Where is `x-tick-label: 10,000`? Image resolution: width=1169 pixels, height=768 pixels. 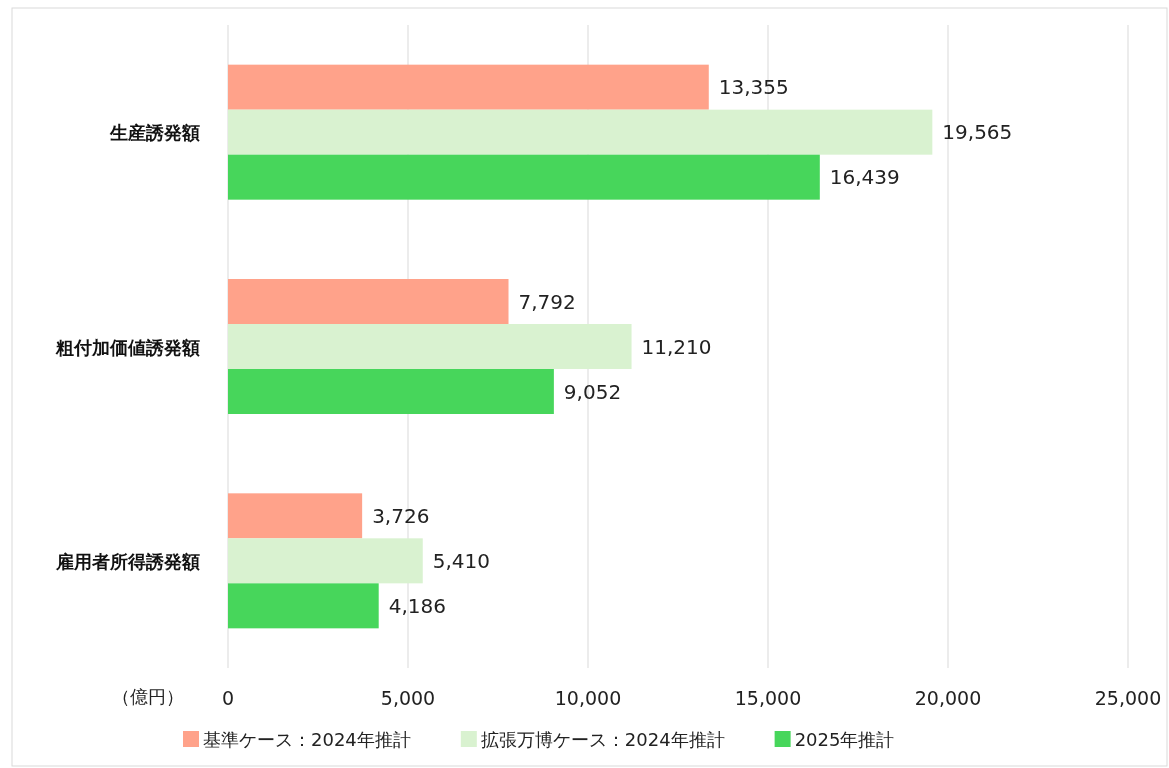 x-tick-label: 10,000 is located at coordinates (588, 698).